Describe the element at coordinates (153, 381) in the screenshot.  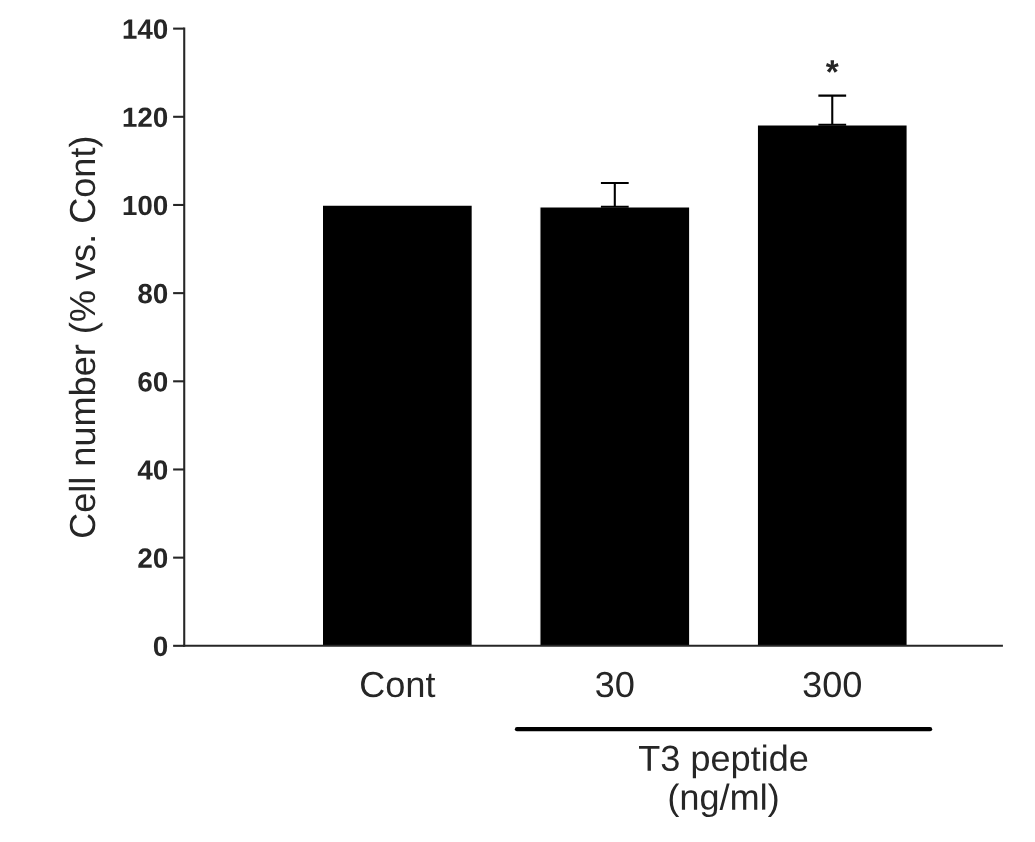
I see `y-tick-label: 60` at that location.